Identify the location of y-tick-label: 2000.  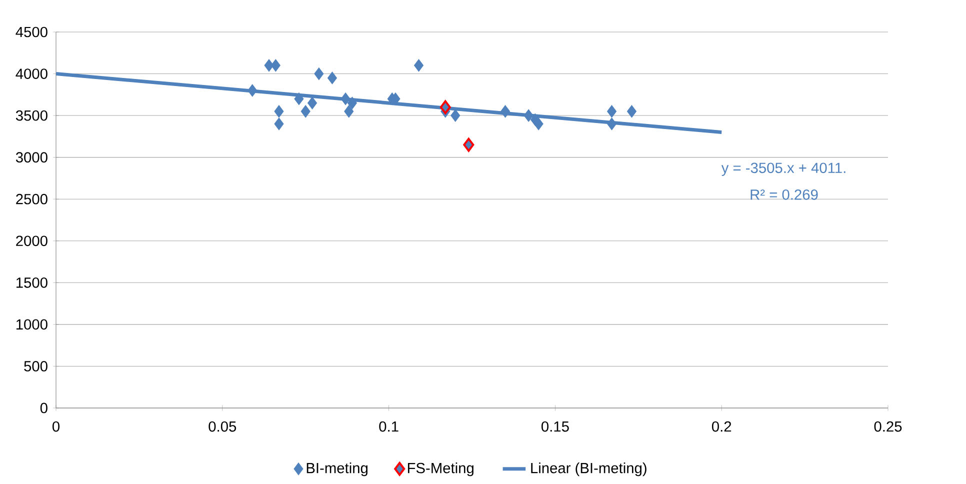
(32, 241).